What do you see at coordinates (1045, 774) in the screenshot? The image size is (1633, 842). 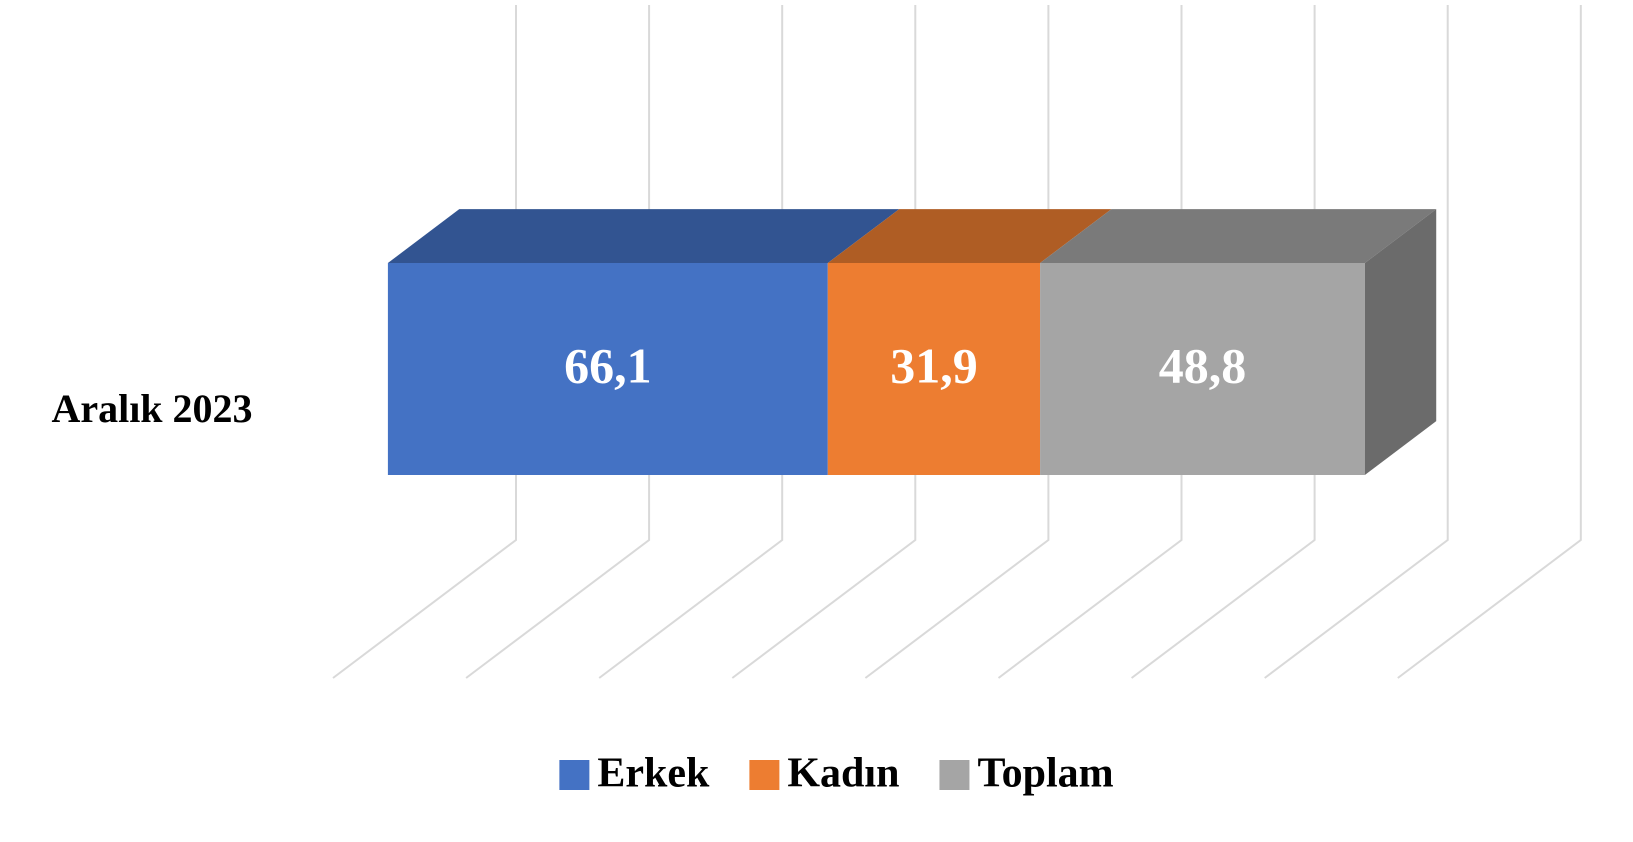 I see `legend-label: Toplam` at bounding box center [1045, 774].